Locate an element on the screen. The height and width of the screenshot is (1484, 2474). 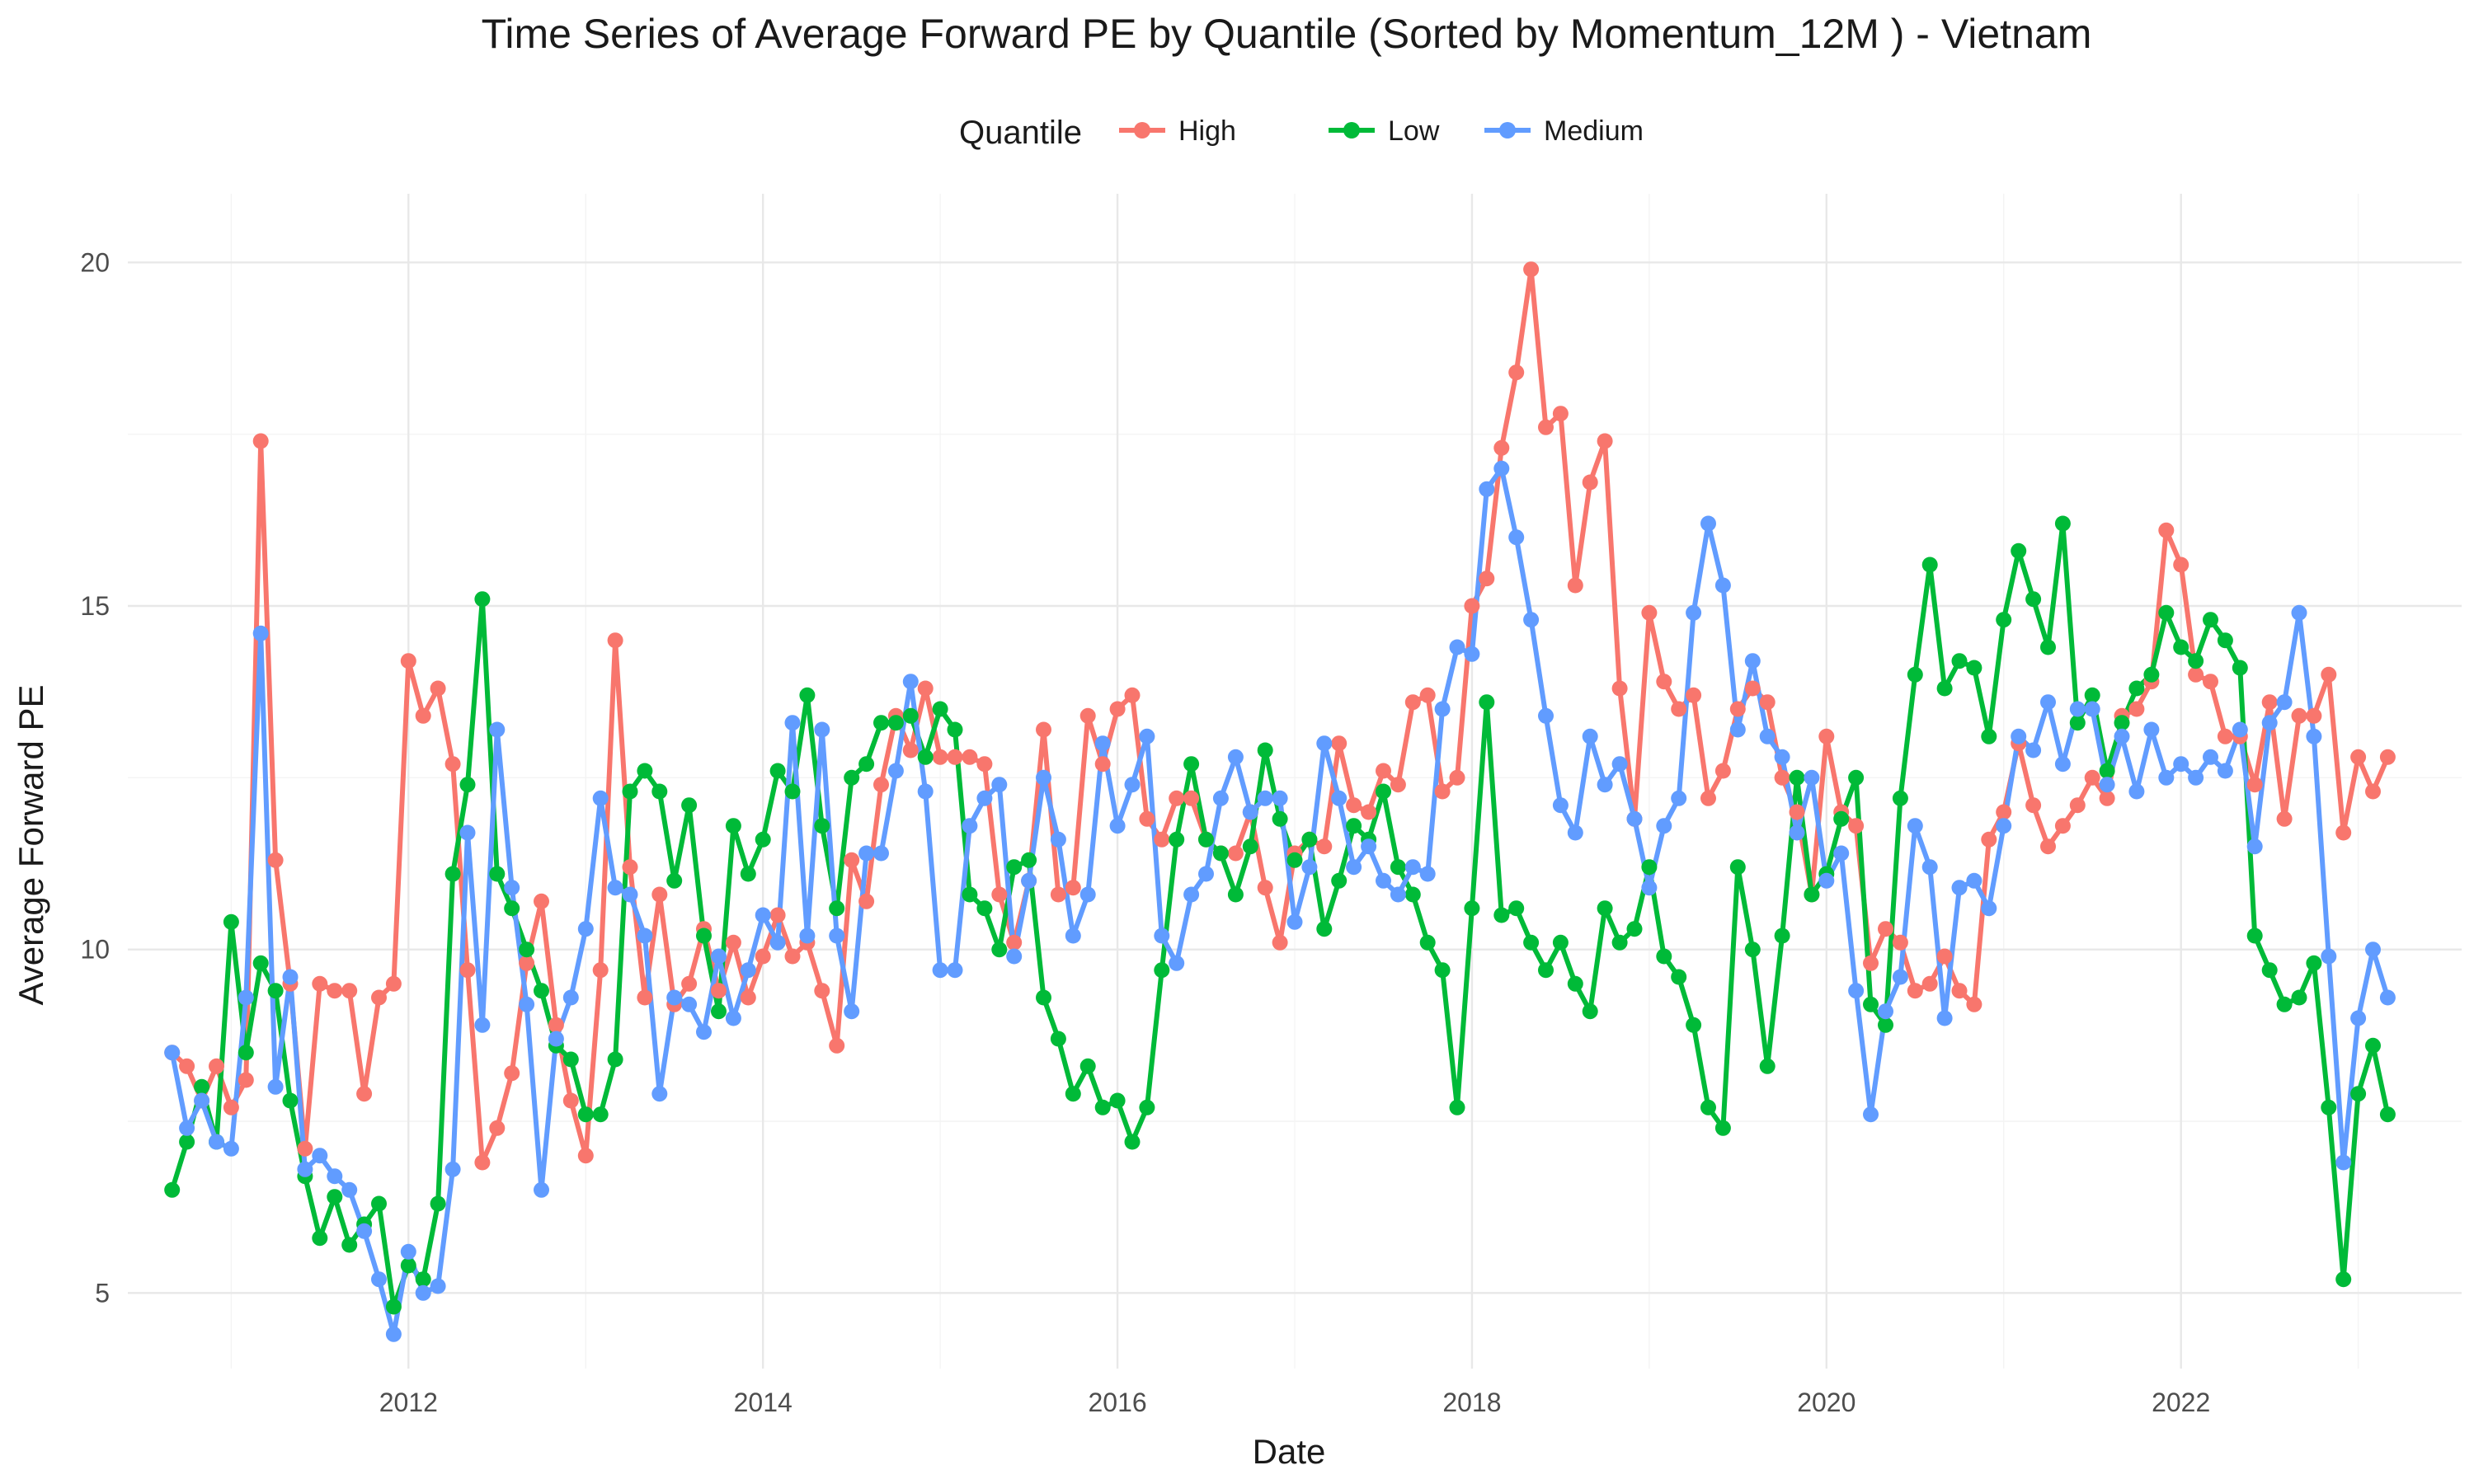
x-tick-label: 2022 is located at coordinates (2181, 1402).